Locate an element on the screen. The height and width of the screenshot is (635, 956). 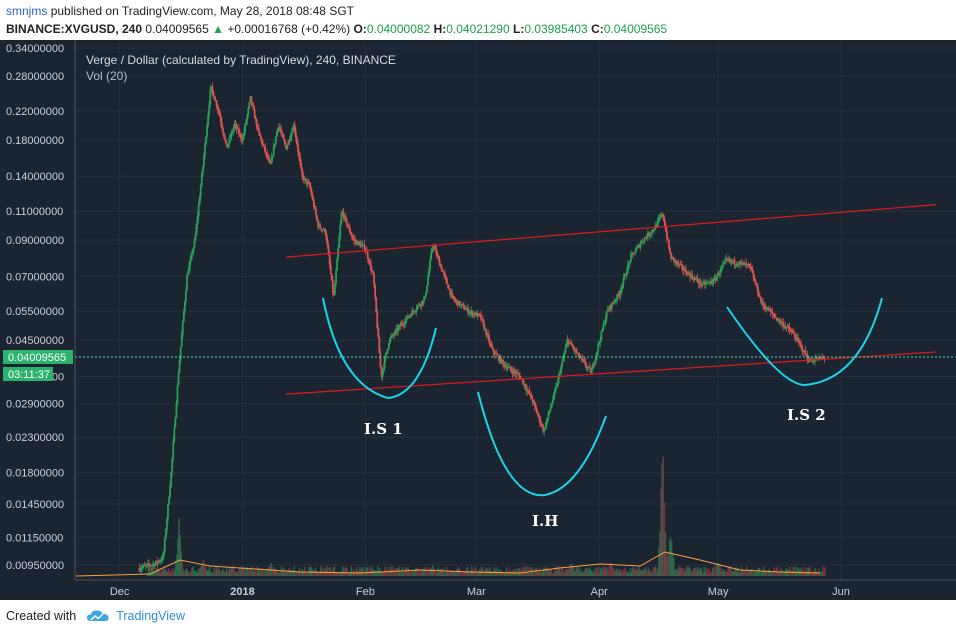
author-link: smnjms is located at coordinates (27, 11).